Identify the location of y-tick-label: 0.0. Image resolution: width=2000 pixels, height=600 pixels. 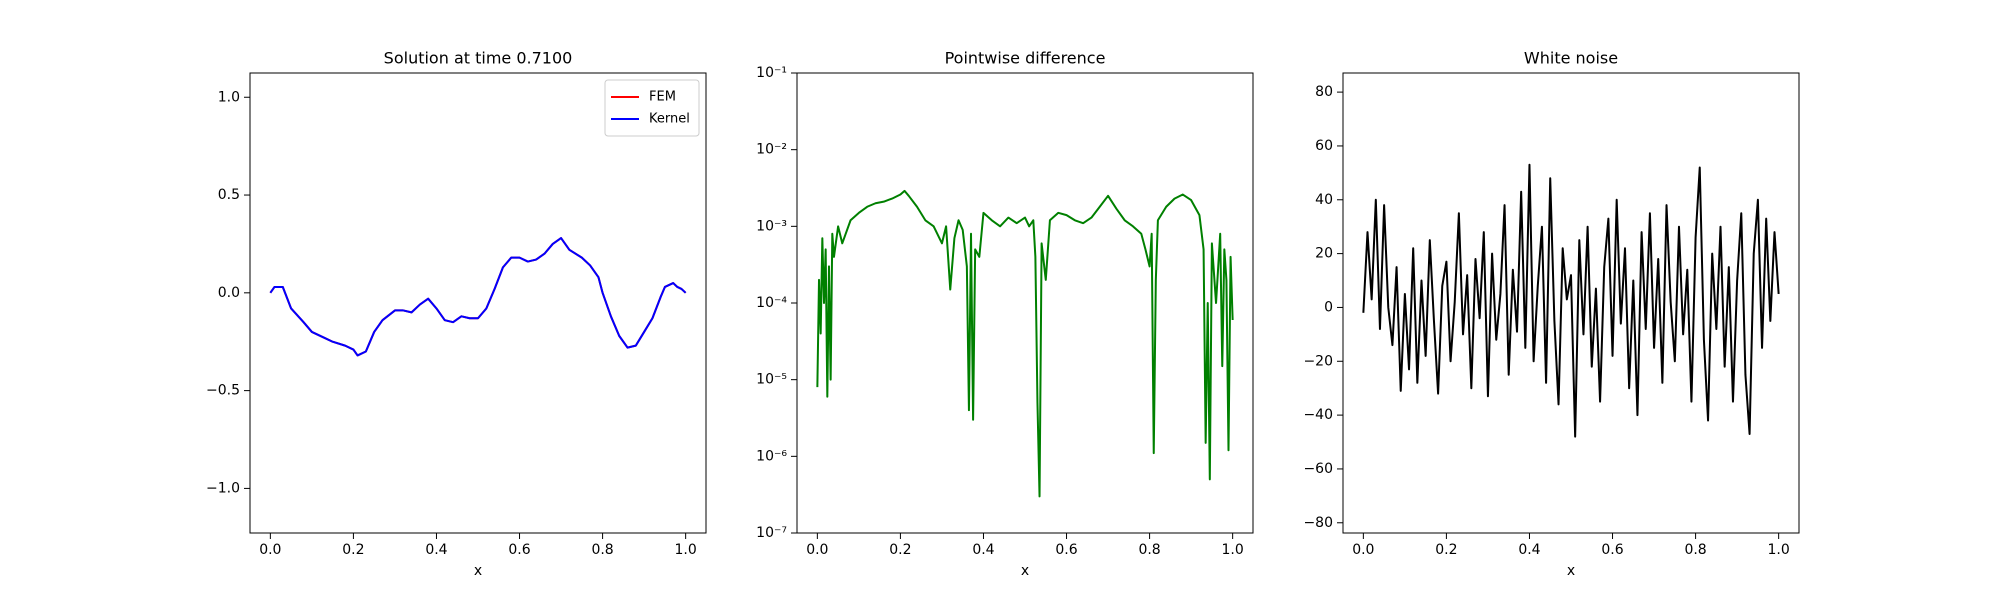
(229, 293).